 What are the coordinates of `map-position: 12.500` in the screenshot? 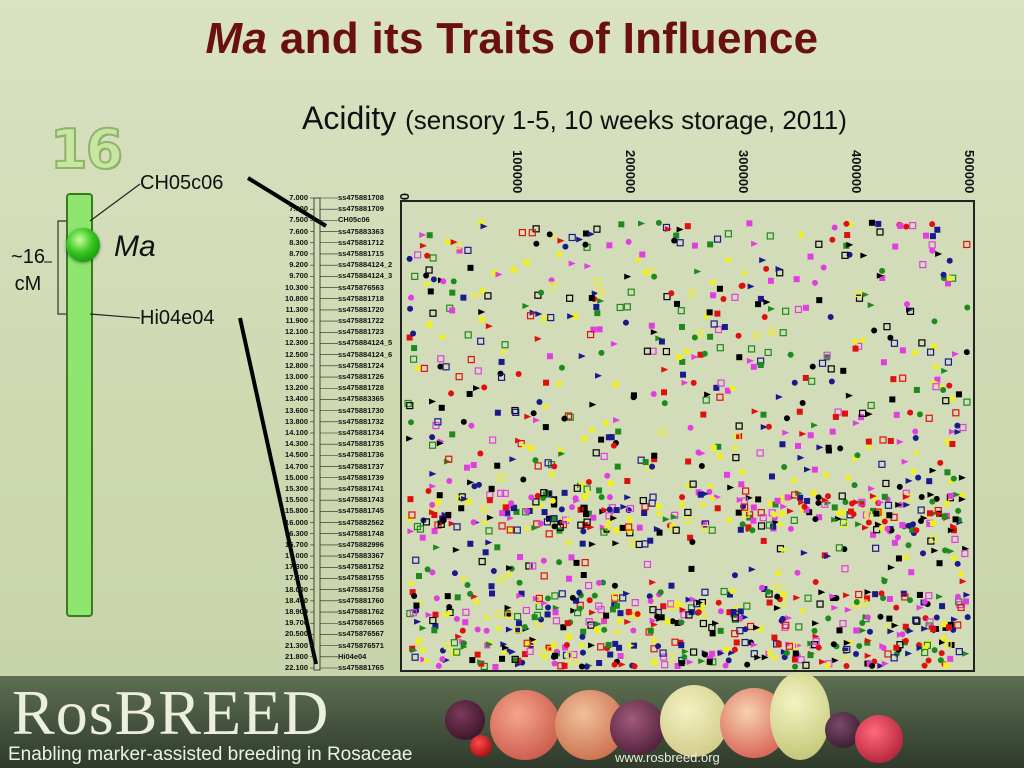 It's located at (296, 354).